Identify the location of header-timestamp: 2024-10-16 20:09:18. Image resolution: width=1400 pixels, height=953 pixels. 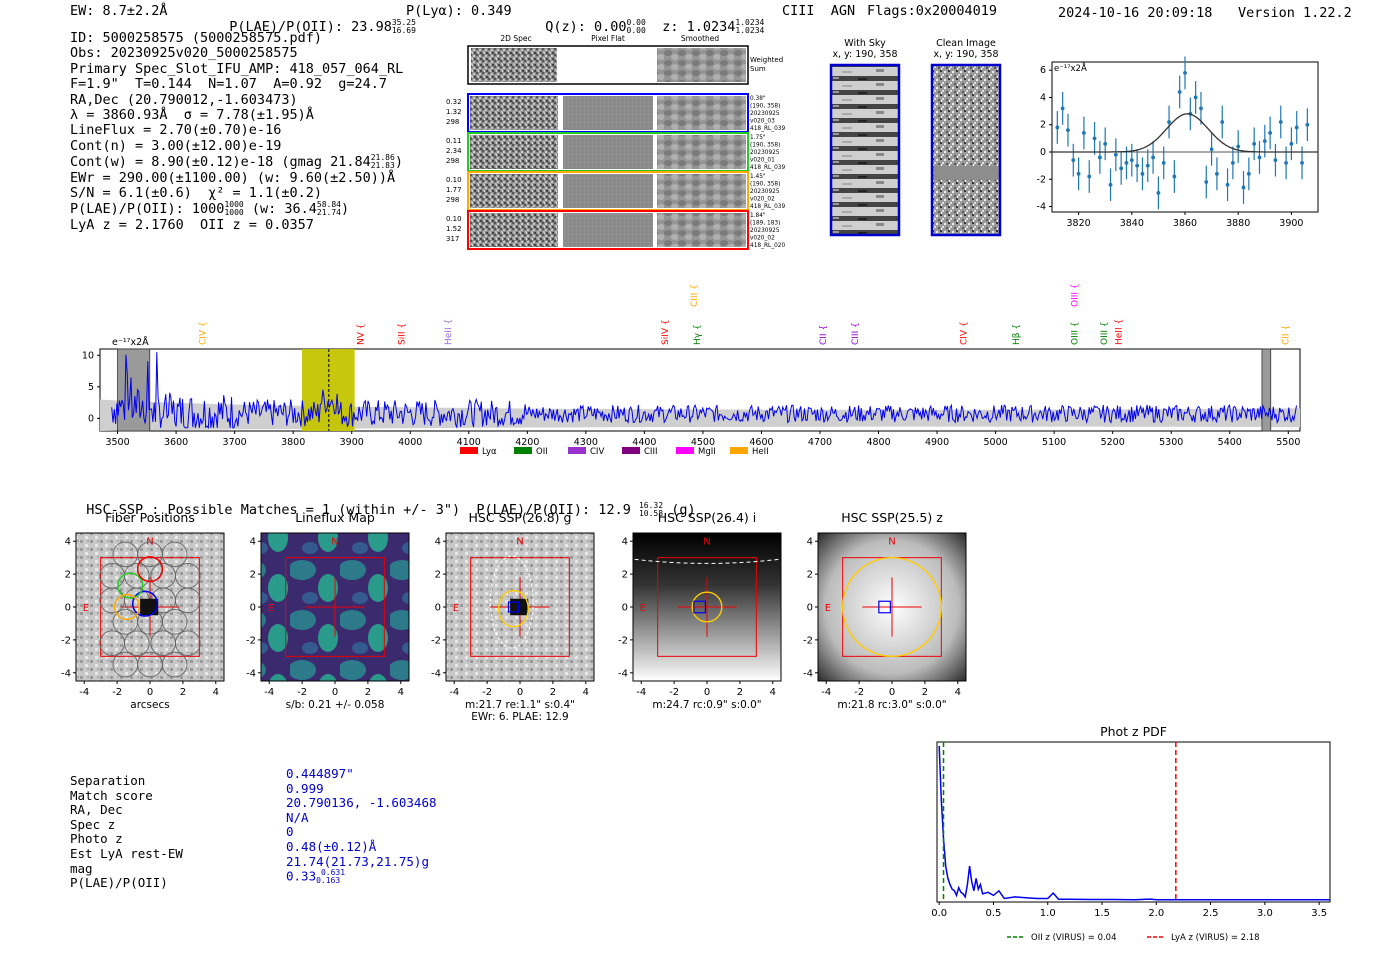
(1135, 13).